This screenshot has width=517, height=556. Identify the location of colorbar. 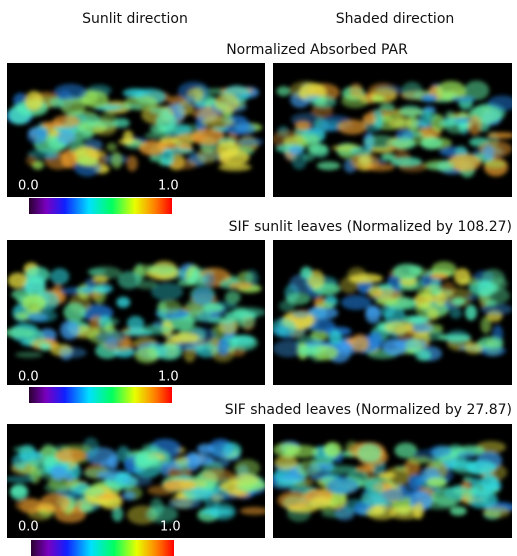
(102, 548).